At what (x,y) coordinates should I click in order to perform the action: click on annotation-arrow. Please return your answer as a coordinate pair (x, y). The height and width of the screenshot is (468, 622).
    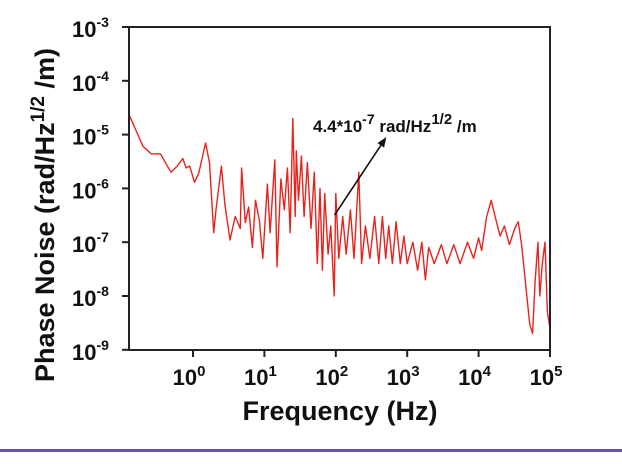
    Looking at the image, I should click on (357, 180).